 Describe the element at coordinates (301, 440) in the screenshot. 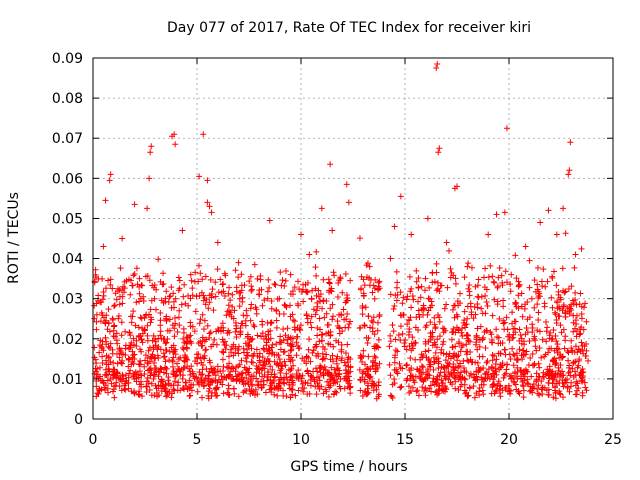

I see `x-tick-label: 10` at that location.